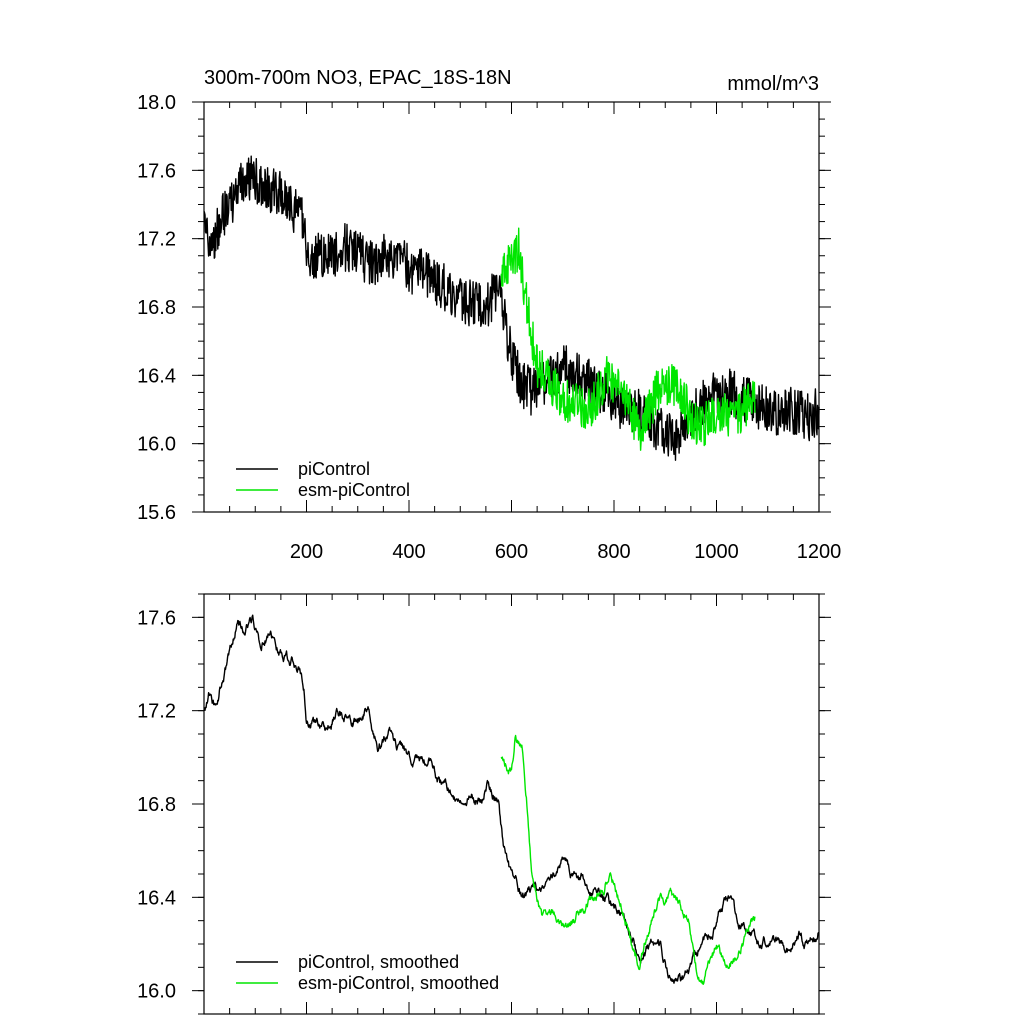 The width and height of the screenshot is (1024, 1024). I want to click on x-tick-label: 1000, so click(716, 552).